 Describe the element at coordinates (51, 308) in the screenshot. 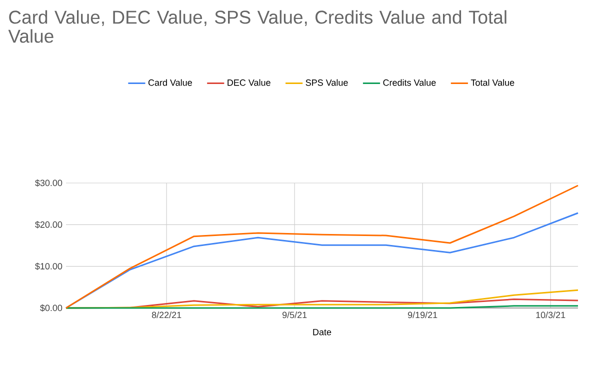

I see `y-tick-label: $0.00` at that location.